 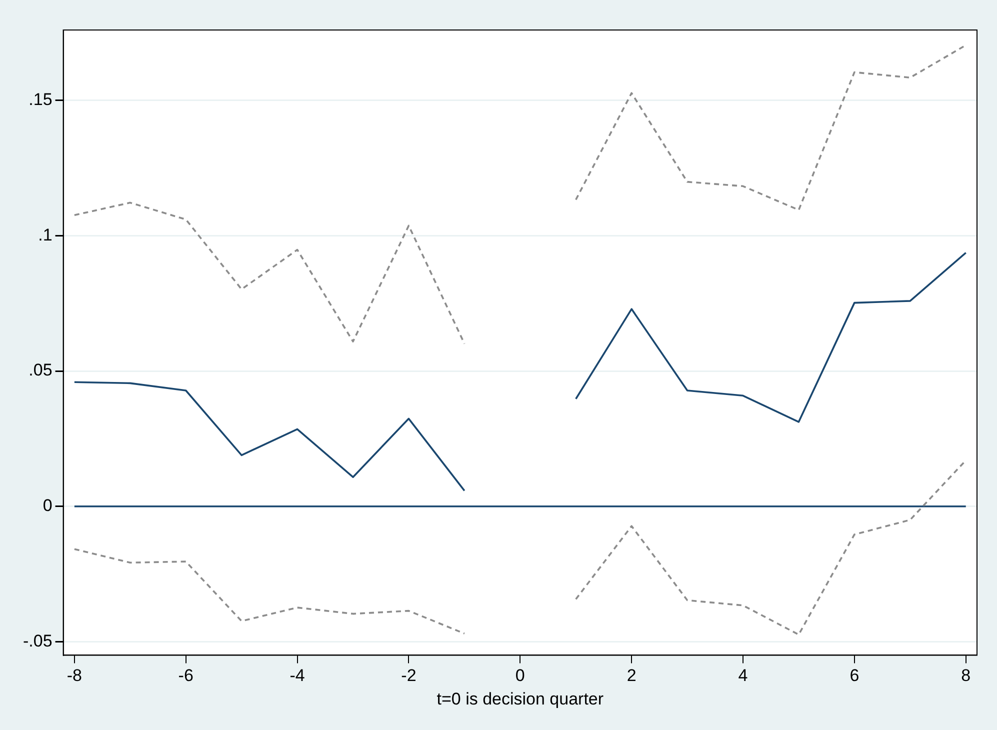 What do you see at coordinates (408, 676) in the screenshot?
I see `x-tick-label: -2` at bounding box center [408, 676].